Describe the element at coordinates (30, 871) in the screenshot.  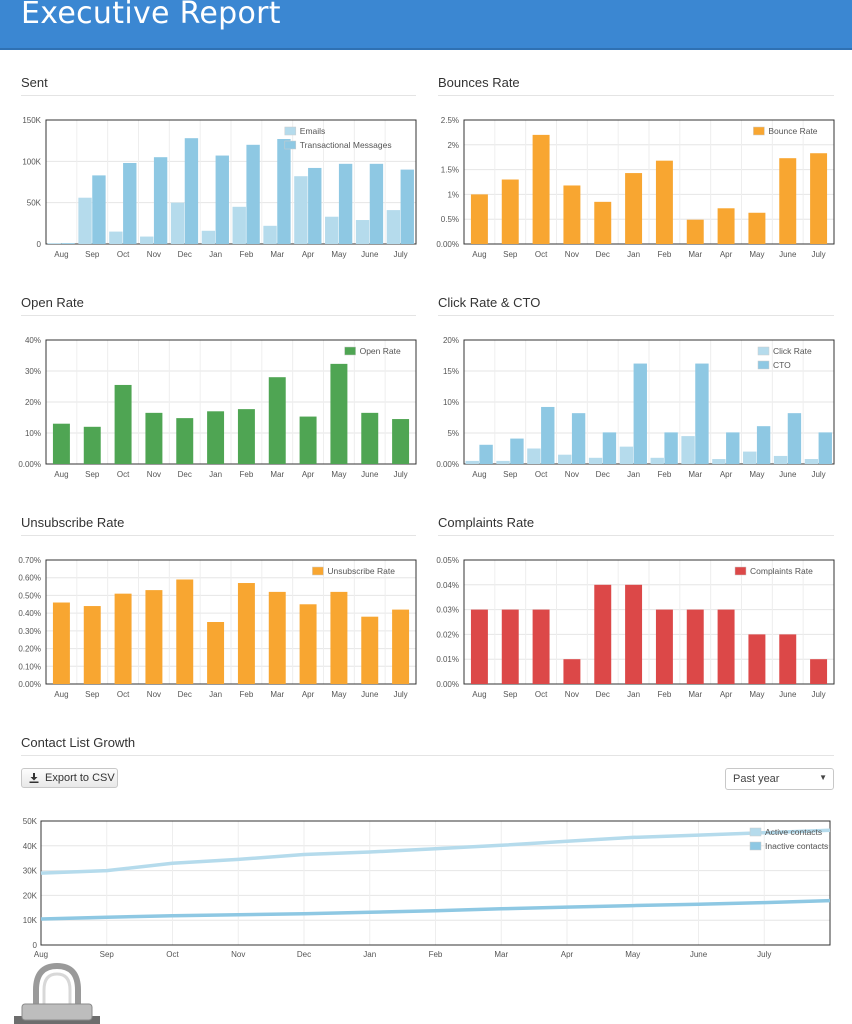
I see `y-tick-label: 30K` at that location.